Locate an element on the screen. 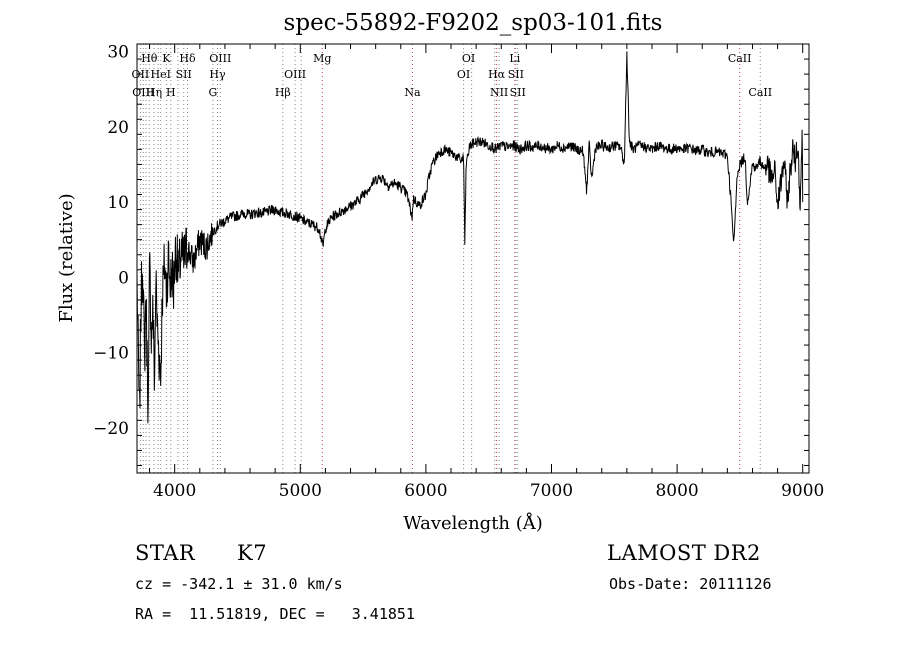  chart-title: spec-55892-F9202_sp03-101.fits is located at coordinates (473, 23).